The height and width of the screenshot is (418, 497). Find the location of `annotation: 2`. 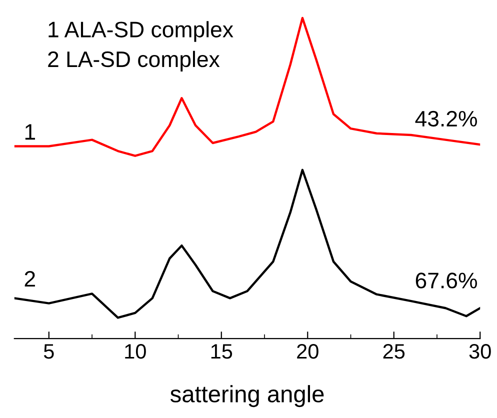

annotation: 2 is located at coordinates (29, 279).